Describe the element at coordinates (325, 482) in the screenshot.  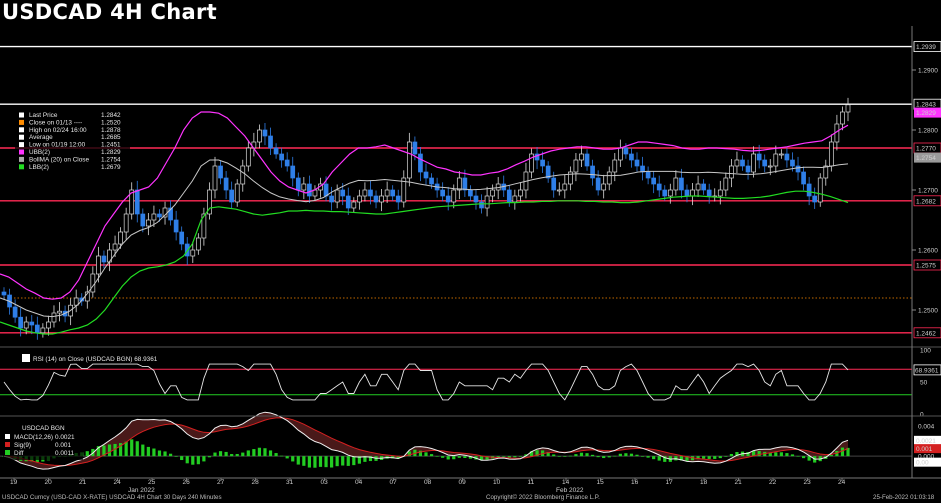
I see `x-tick-label: 03` at that location.